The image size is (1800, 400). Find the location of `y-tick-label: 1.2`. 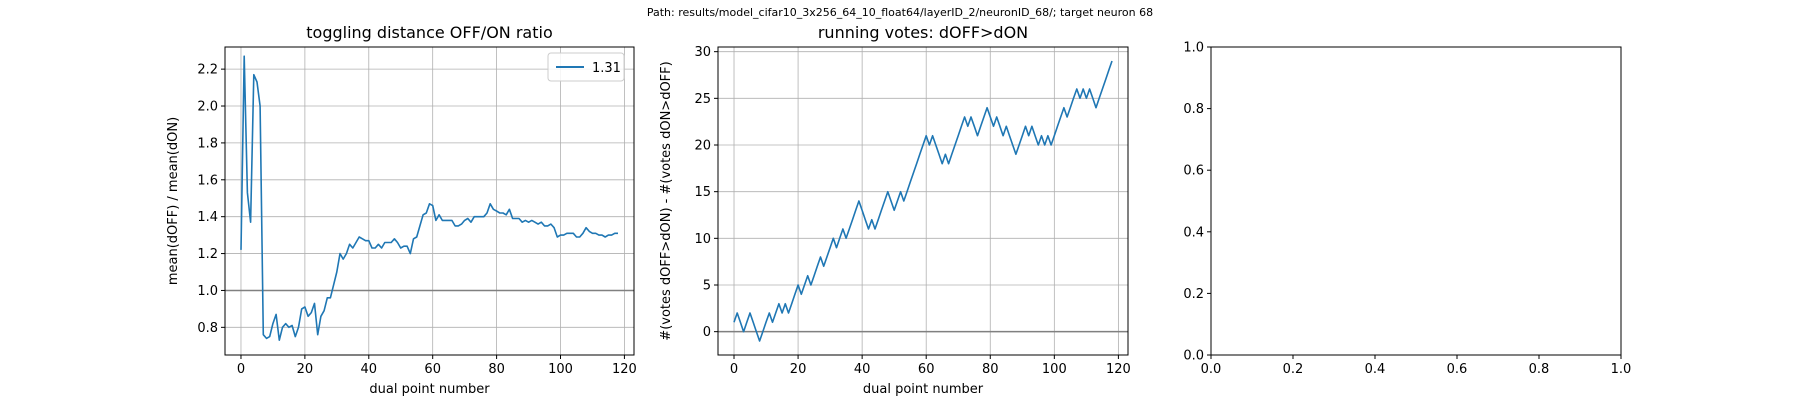

y-tick-label: 1.2 is located at coordinates (207, 254).